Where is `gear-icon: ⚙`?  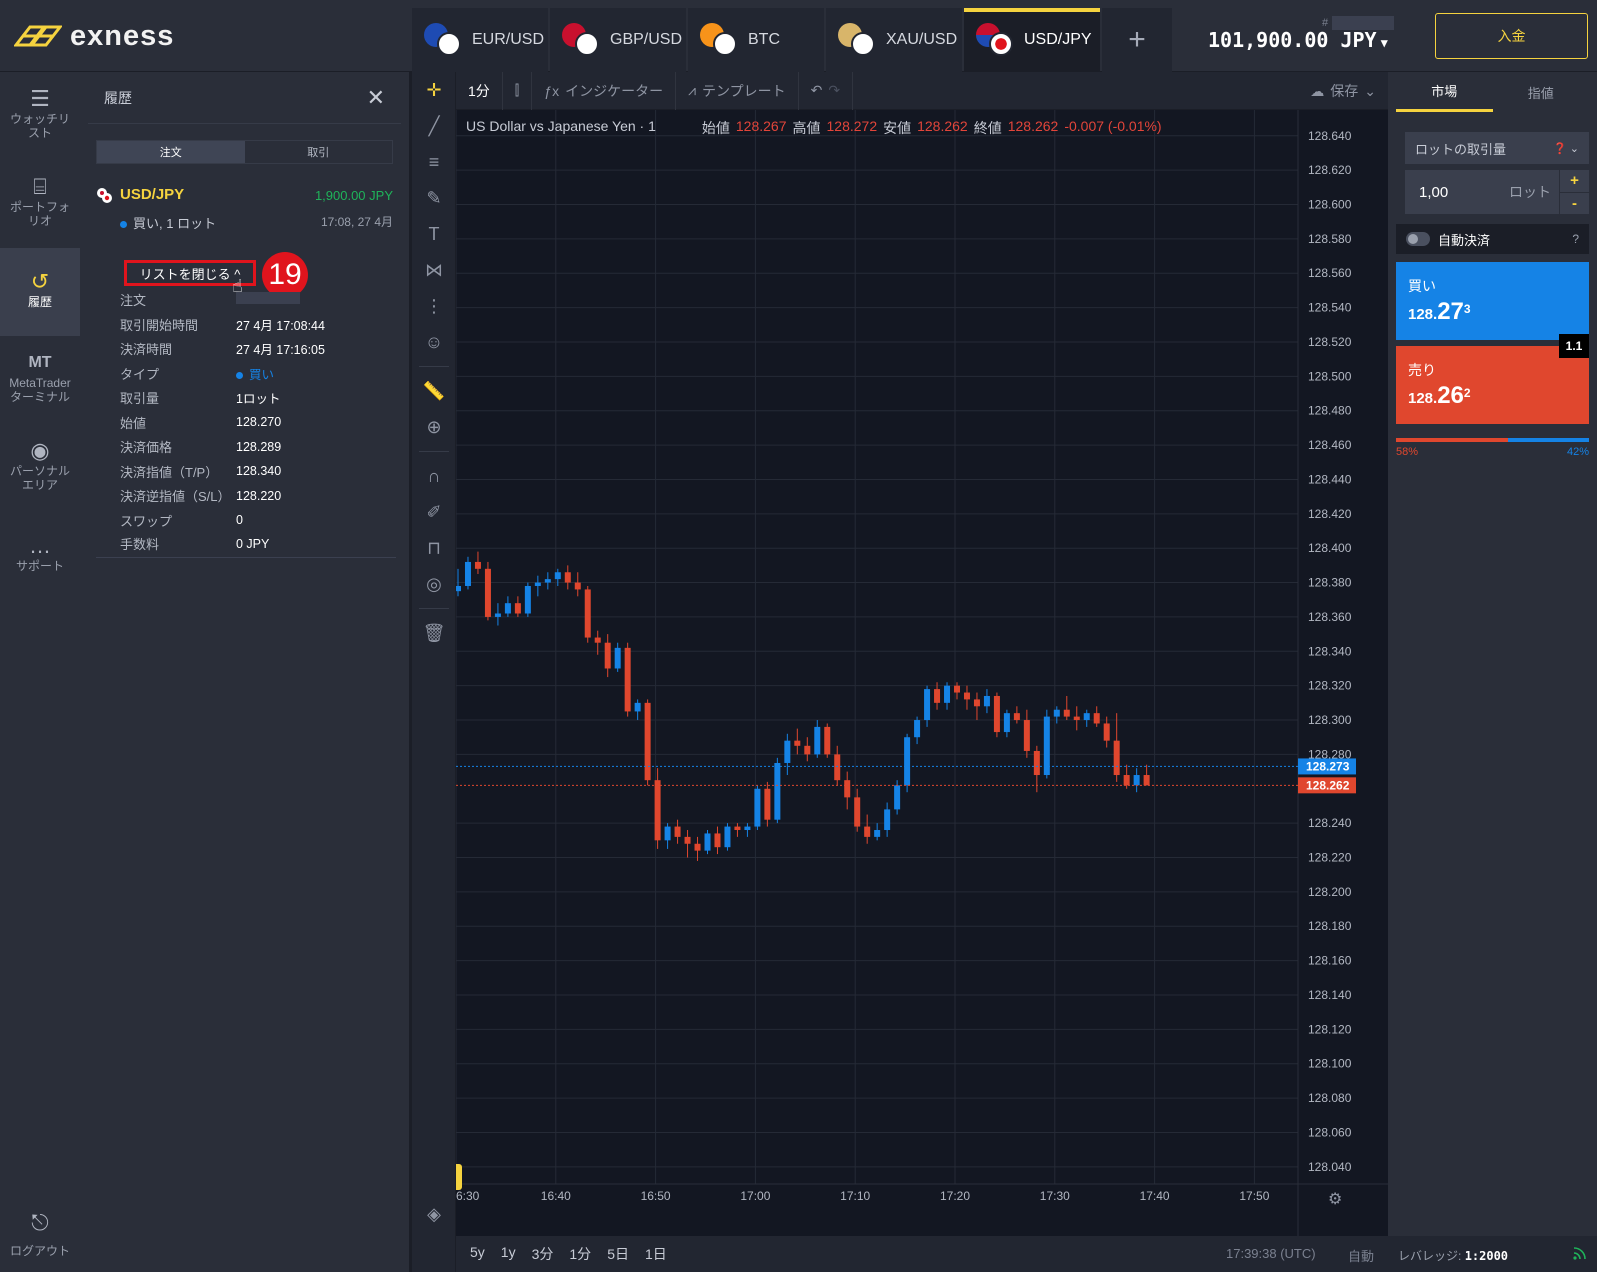
gear-icon: ⚙ is located at coordinates (1335, 1199).